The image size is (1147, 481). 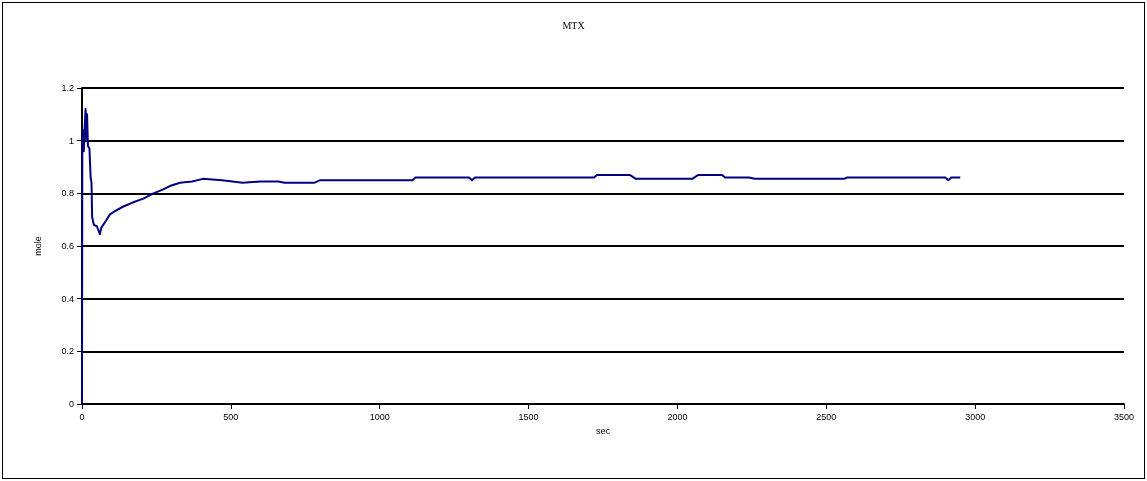 What do you see at coordinates (677, 416) in the screenshot?
I see `x-tick-label: 2000` at bounding box center [677, 416].